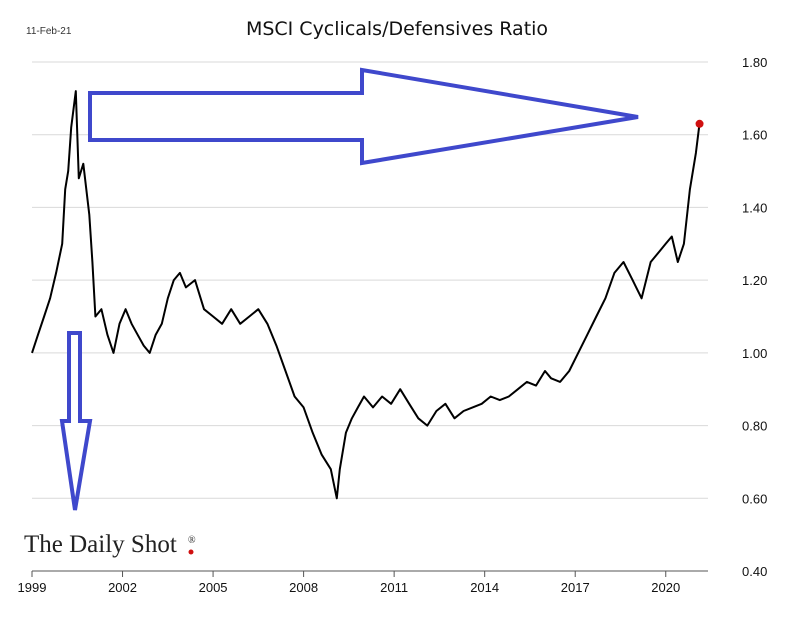 The height and width of the screenshot is (631, 800). What do you see at coordinates (754, 207) in the screenshot?
I see `y-tick-label: 1.40` at bounding box center [754, 207].